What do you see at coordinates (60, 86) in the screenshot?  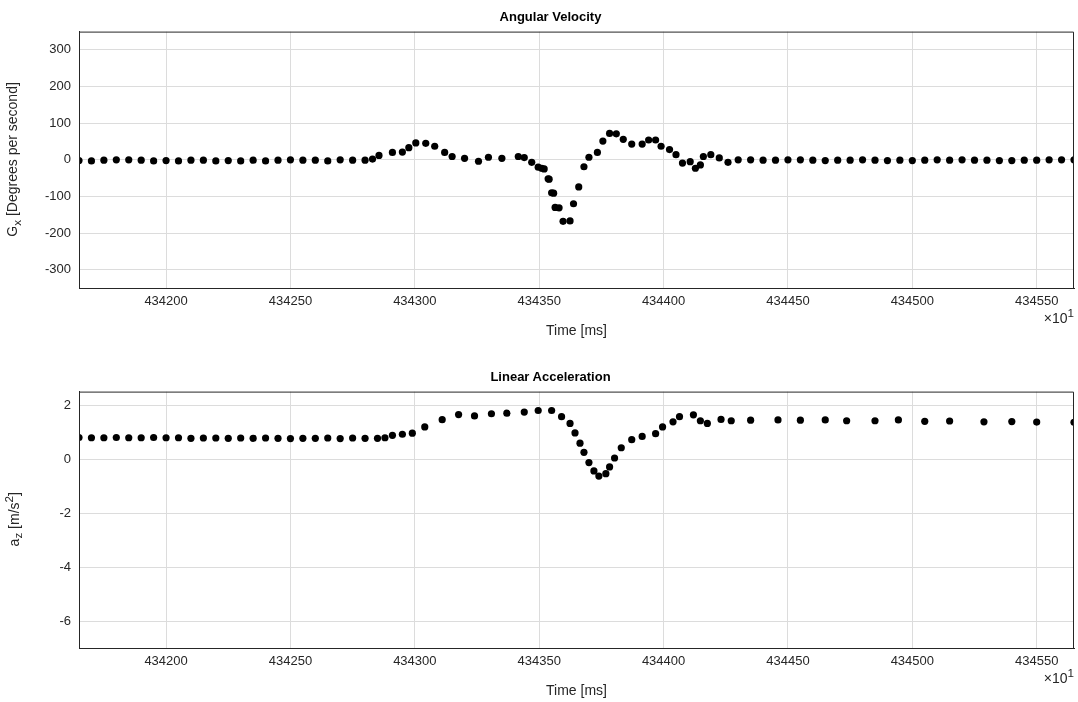 I see `y-tick-label: 200` at bounding box center [60, 86].